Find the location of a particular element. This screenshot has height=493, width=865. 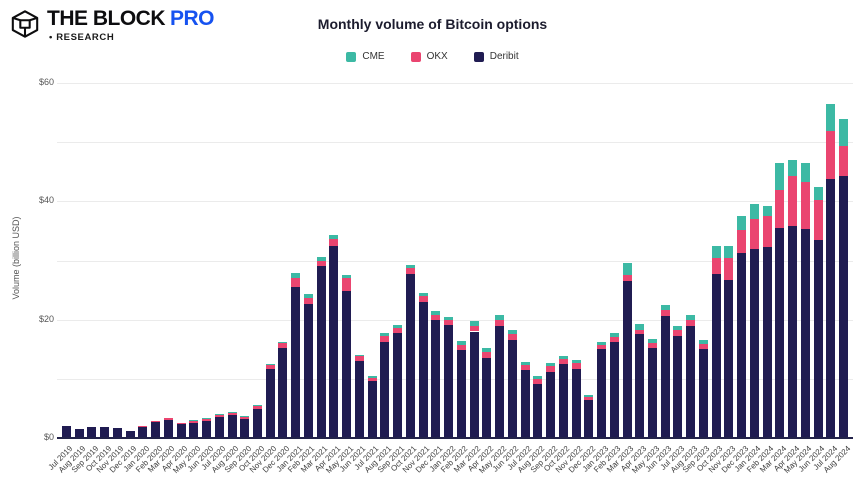

bar-okx-aug-2022 is located at coordinates (538, 382).